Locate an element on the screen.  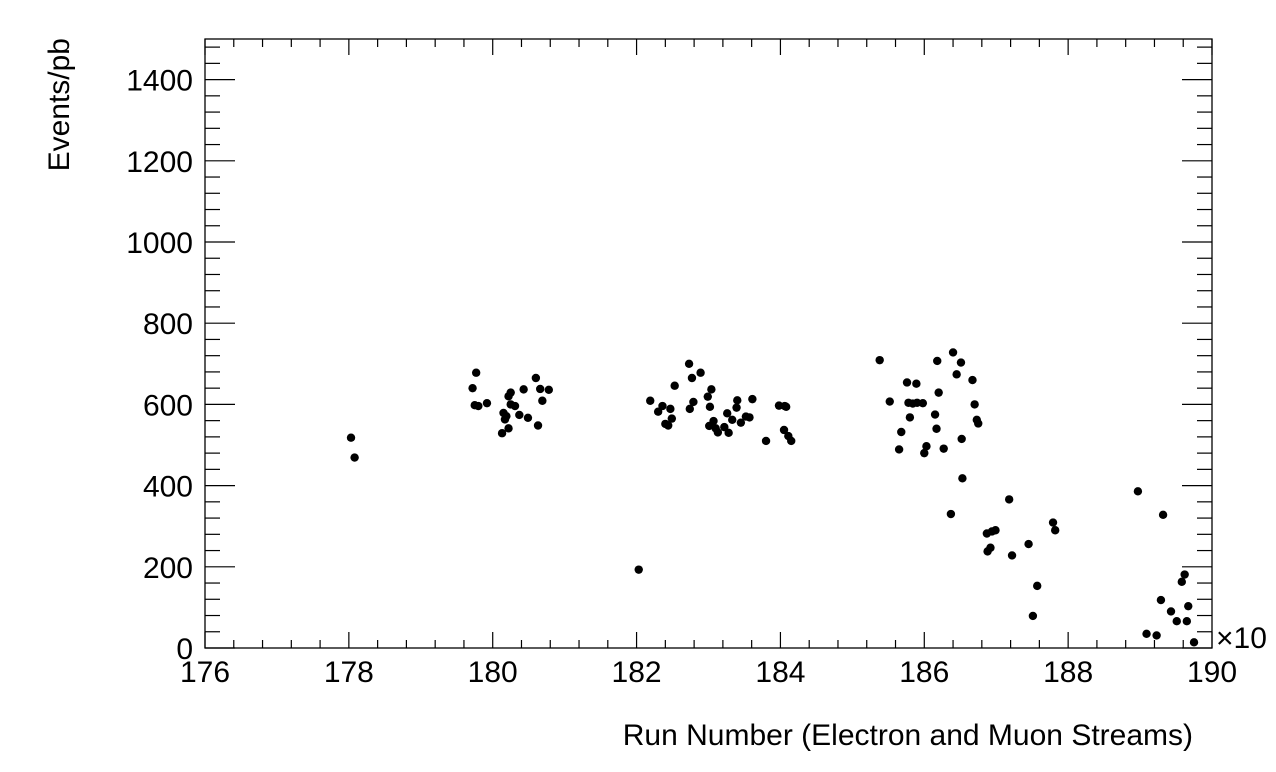
y-tick-label: 600 is located at coordinates (168, 405).